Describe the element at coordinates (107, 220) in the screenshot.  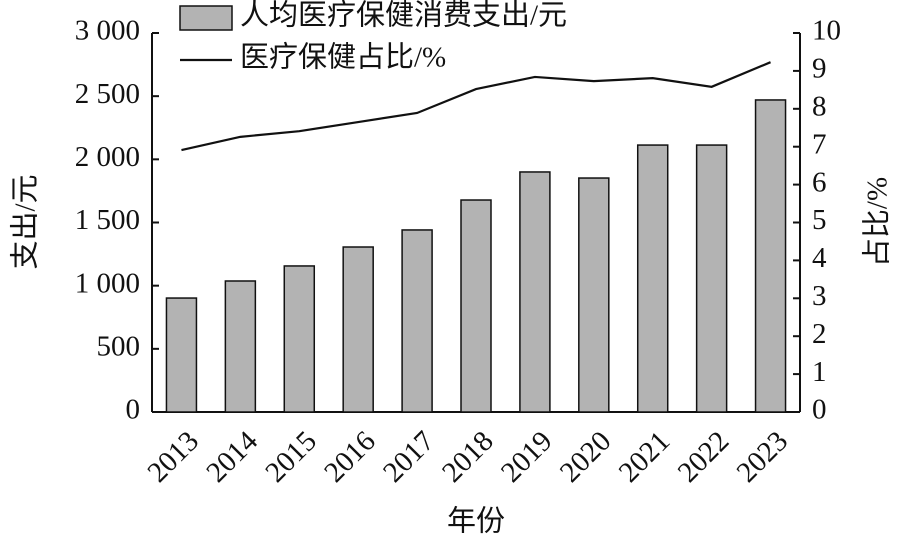
I see `y-tick-label: 1 500` at that location.